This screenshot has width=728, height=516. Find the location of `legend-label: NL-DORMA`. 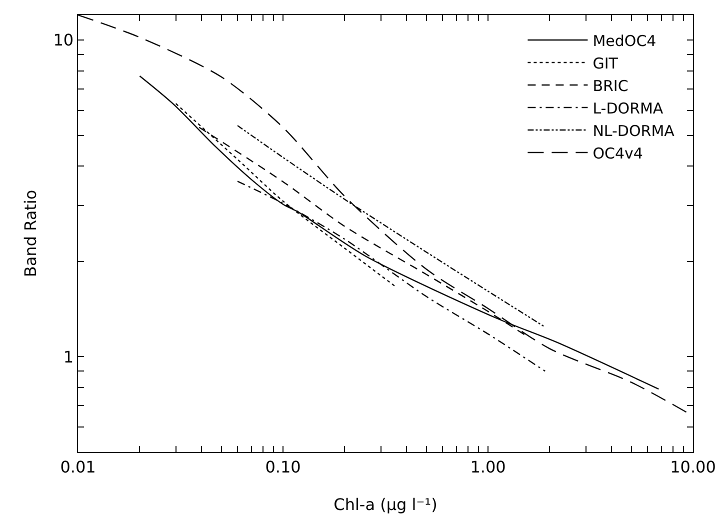

legend-label: NL-DORMA is located at coordinates (634, 131).